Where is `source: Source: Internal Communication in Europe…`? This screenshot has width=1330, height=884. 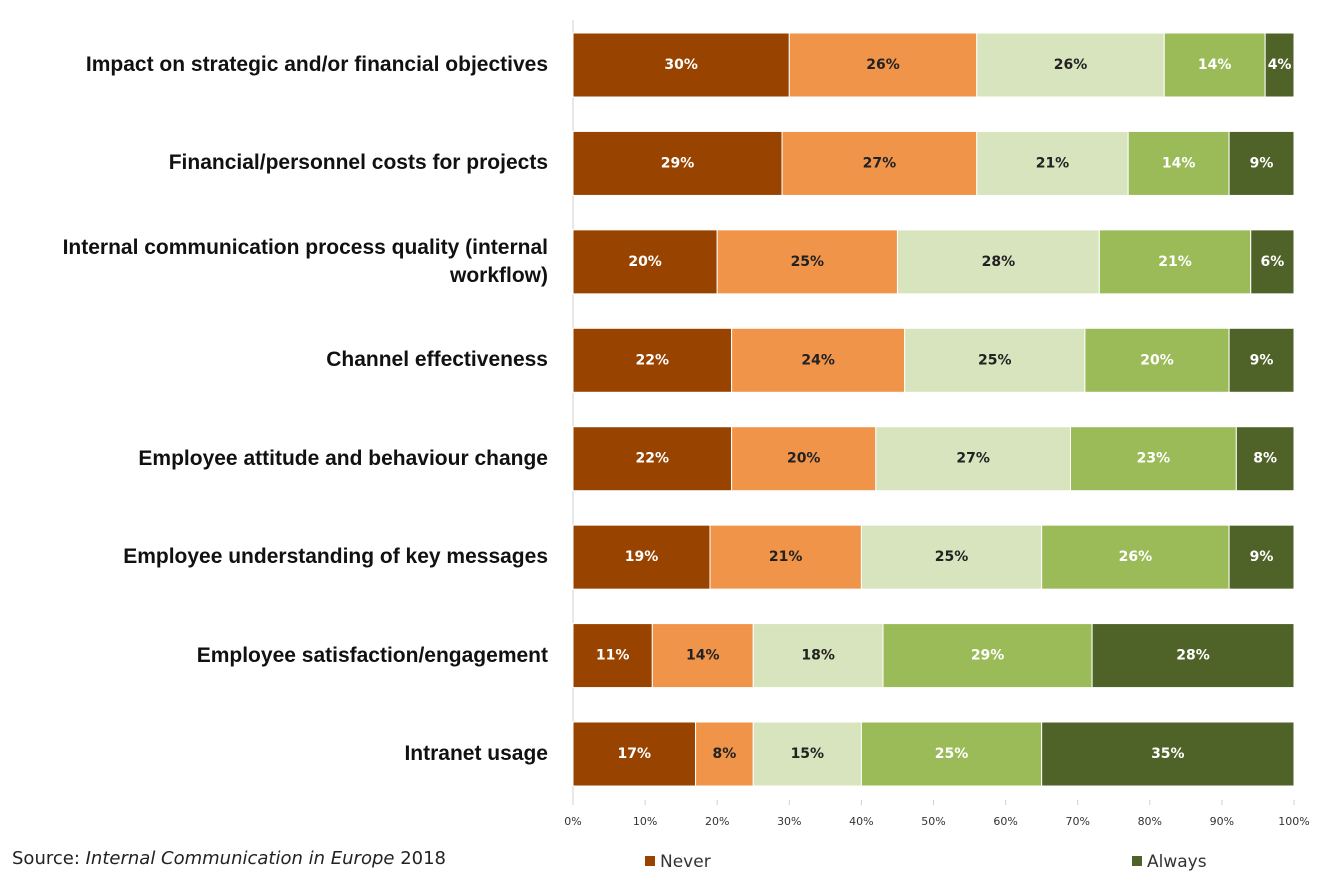
source: Source: Internal Communication in Europe… is located at coordinates (229, 858).